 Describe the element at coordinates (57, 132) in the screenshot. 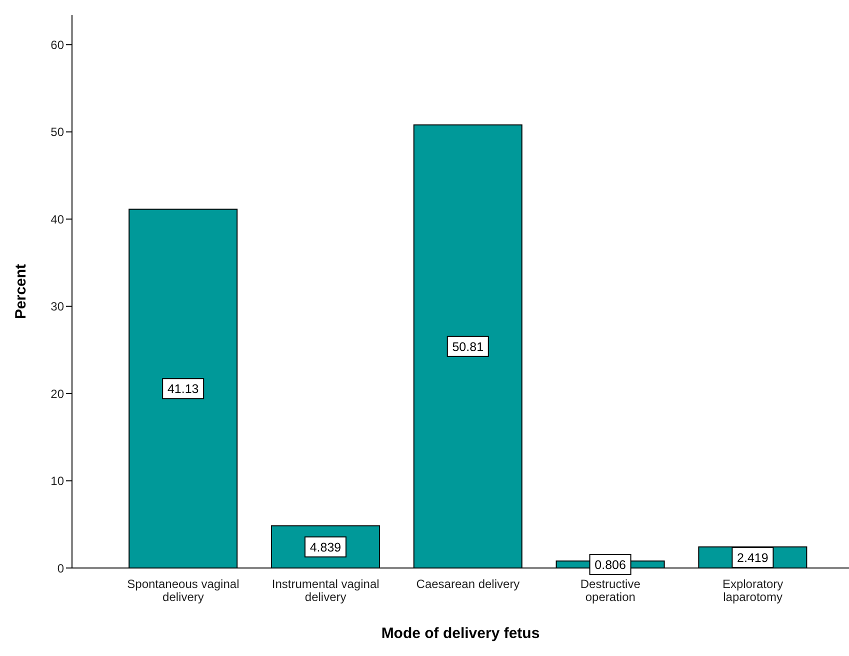

I see `y-tick-label: 50` at that location.